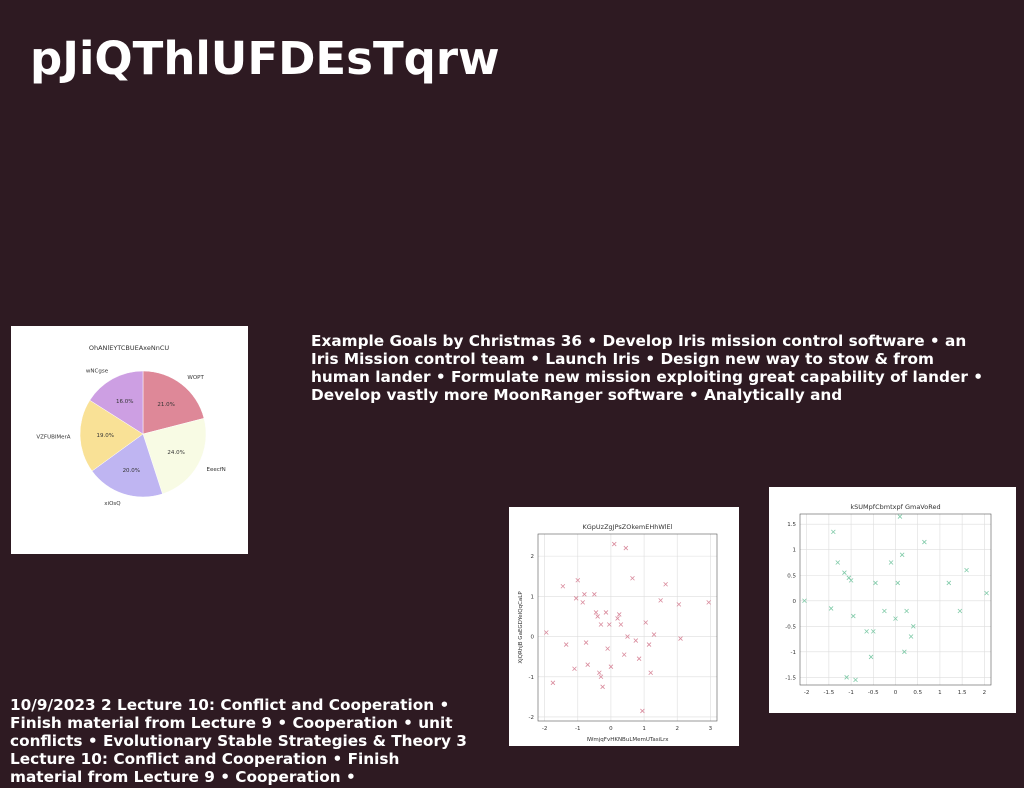 The image size is (1024, 788). I want to click on scatter1-title: KGpUzZgJPsZOkemEHhWlEl, so click(628, 527).